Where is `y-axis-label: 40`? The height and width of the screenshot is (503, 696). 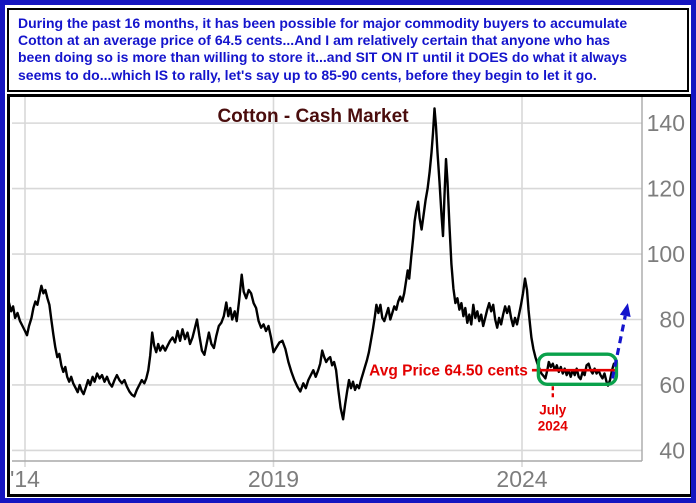
y-axis-label: 40 is located at coordinates (672, 450).